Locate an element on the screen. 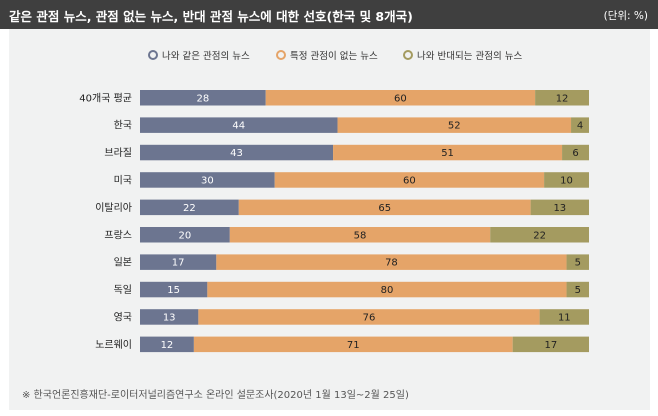  value-label: 71 is located at coordinates (353, 345).